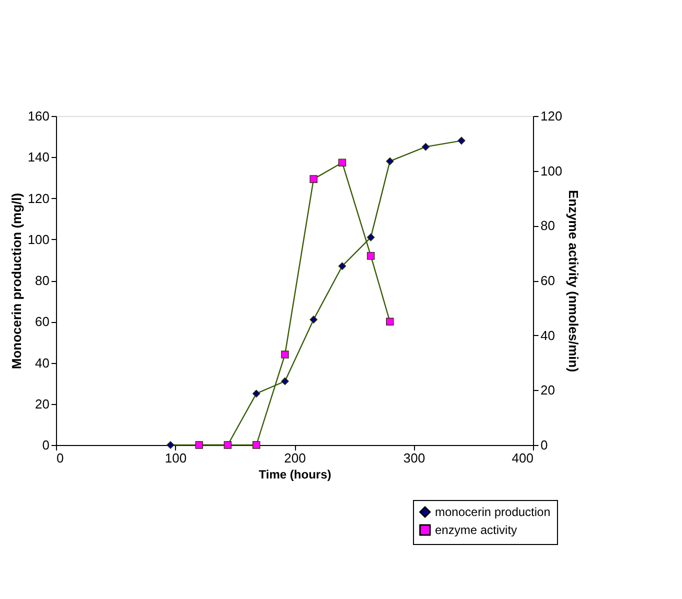  I want to click on y-tick-label: 120, so click(39, 198).